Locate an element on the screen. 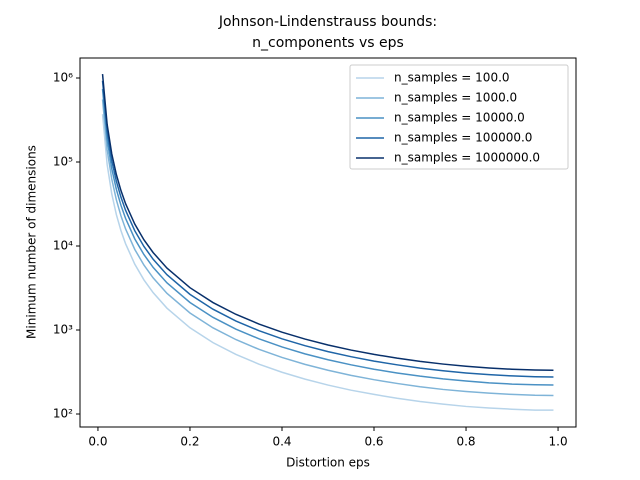 This screenshot has height=480, width=640. x-tick-label: 0.8 is located at coordinates (465, 442).